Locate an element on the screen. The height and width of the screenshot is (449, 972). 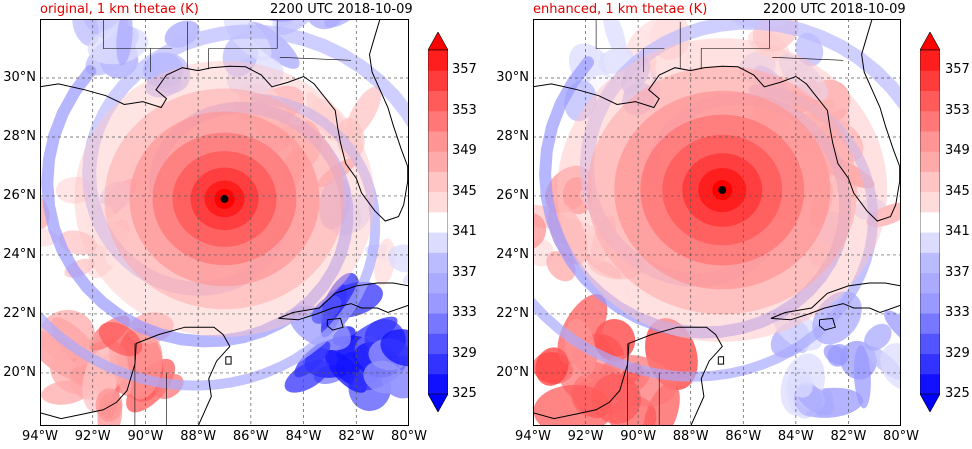
left-panel-title: original, 1 km thetae (K) is located at coordinates (119, 9).